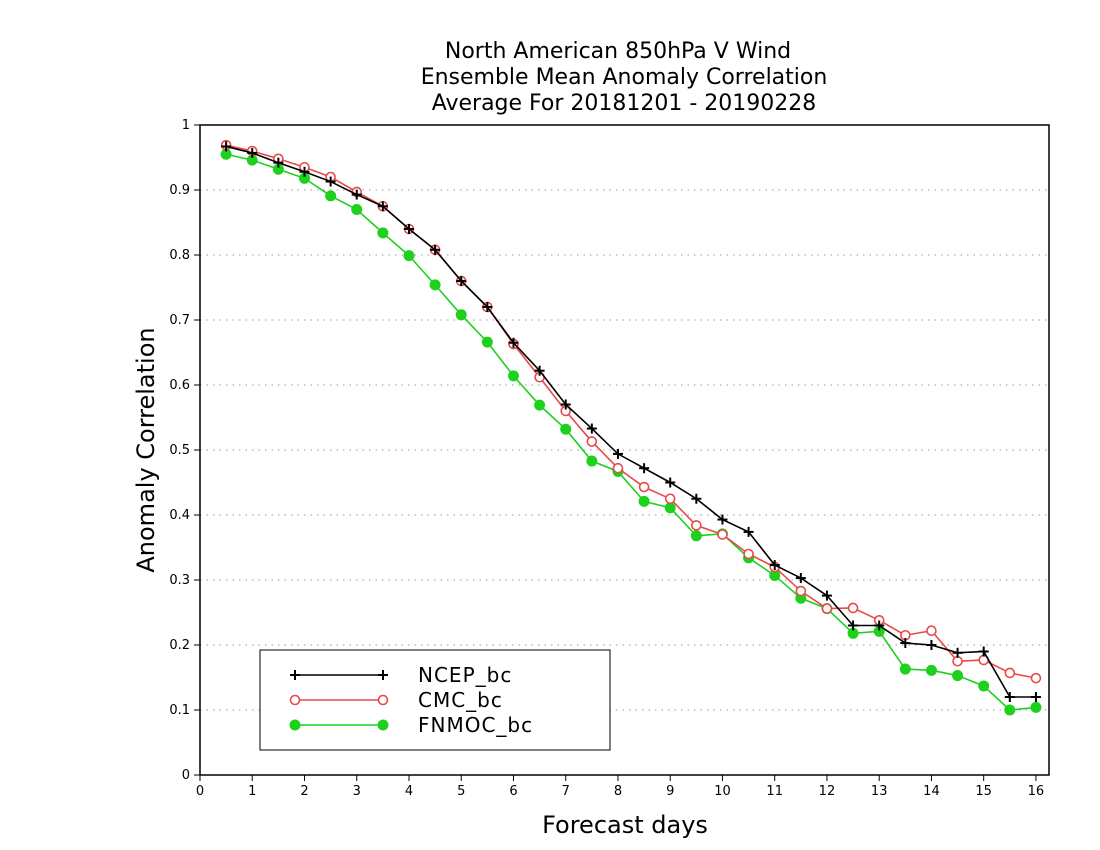 The width and height of the screenshot is (1100, 850). Describe the element at coordinates (513, 791) in the screenshot. I see `x-tick-label: 6` at that location.